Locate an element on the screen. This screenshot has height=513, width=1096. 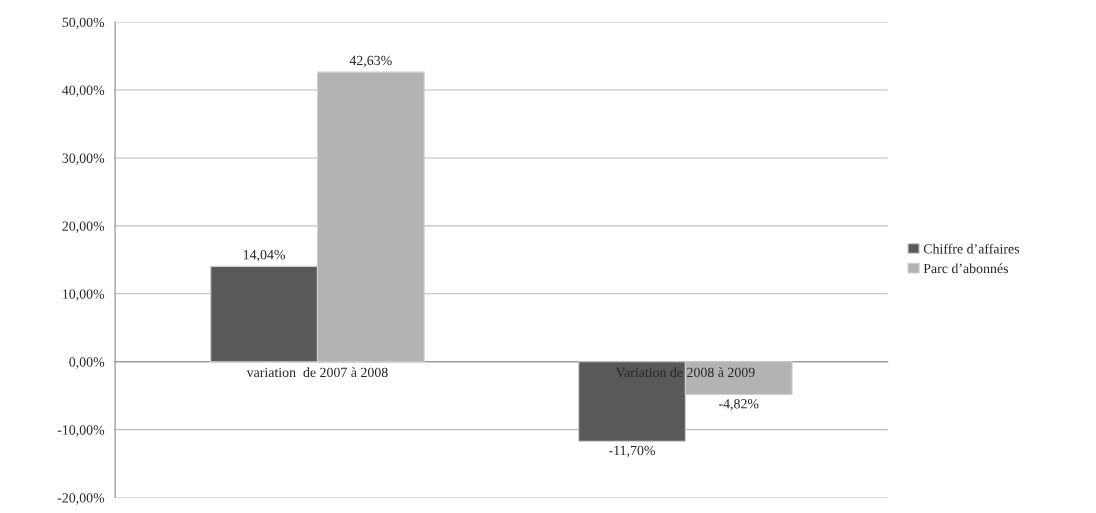
y-tick-label: 0,00% is located at coordinates (87, 363).